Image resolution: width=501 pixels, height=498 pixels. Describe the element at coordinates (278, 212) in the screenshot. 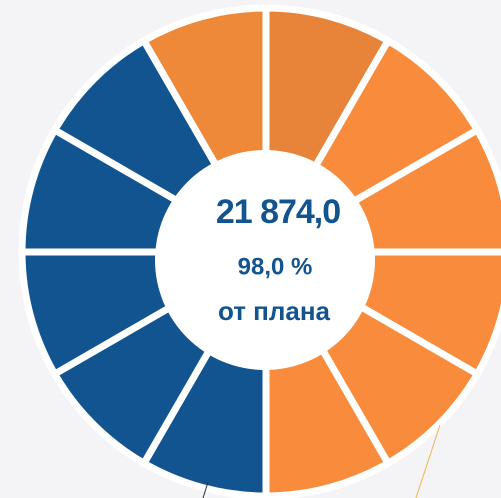

I see `center-value: 21 874,0` at that location.